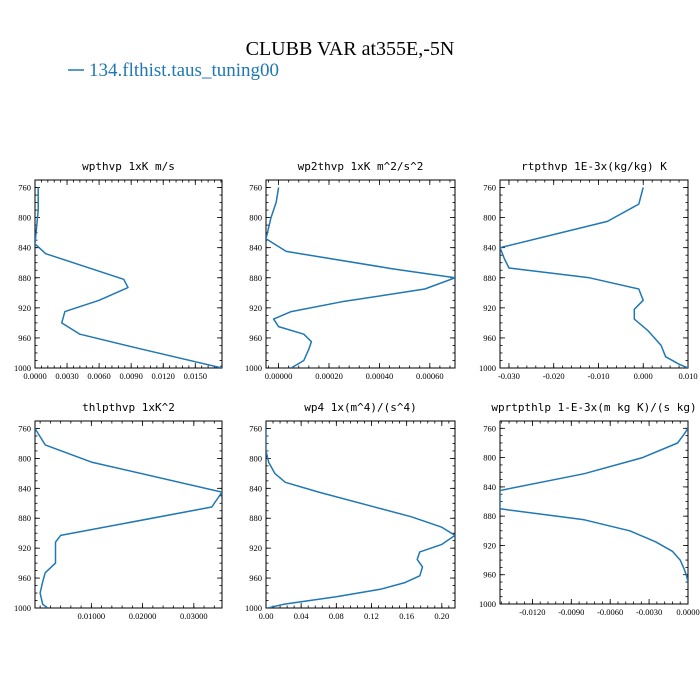 The width and height of the screenshot is (700, 700). I want to click on x-tick-label: -0.0120, so click(532, 612).